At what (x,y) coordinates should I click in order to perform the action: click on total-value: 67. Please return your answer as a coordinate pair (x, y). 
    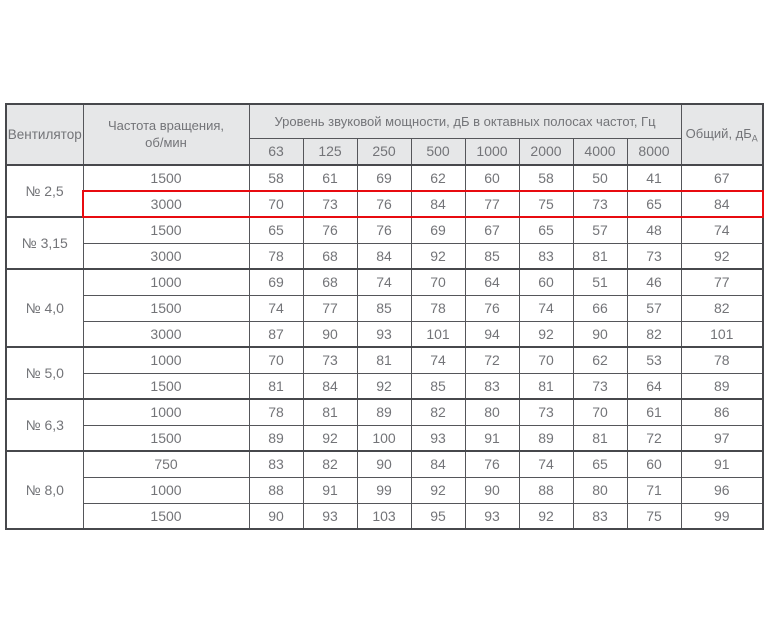
    Looking at the image, I should click on (722, 178).